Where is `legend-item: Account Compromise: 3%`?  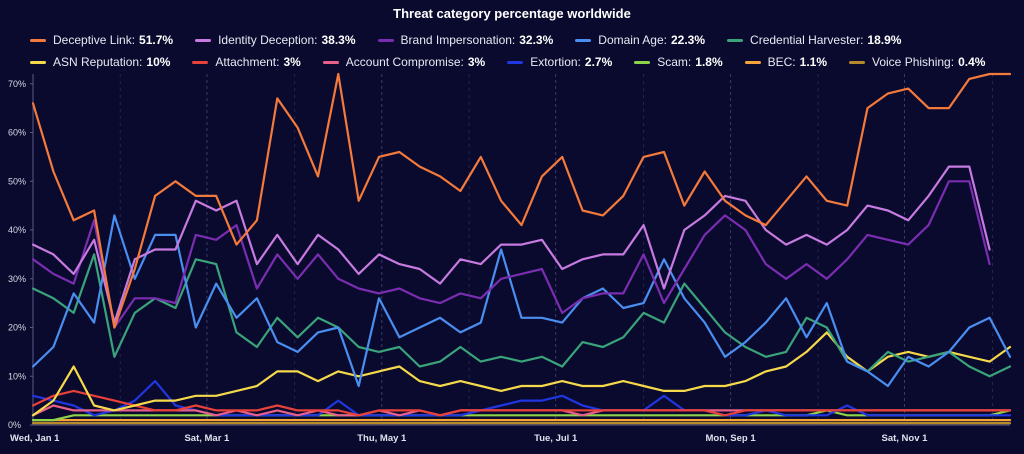 legend-item: Account Compromise: 3% is located at coordinates (404, 62).